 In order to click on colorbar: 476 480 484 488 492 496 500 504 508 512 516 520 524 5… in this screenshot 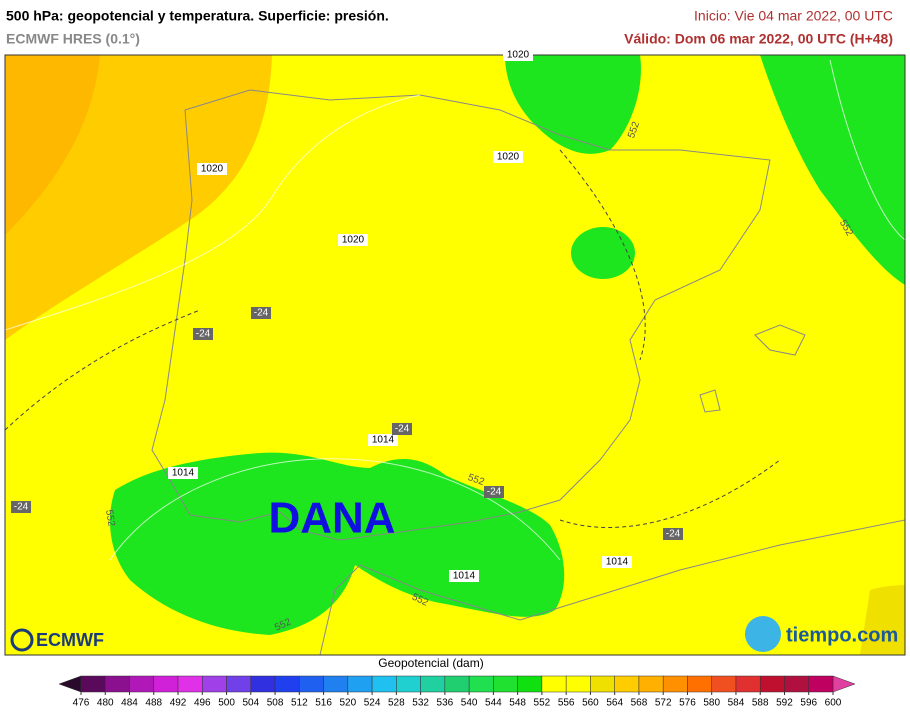, I will do `click(457, 692)`.